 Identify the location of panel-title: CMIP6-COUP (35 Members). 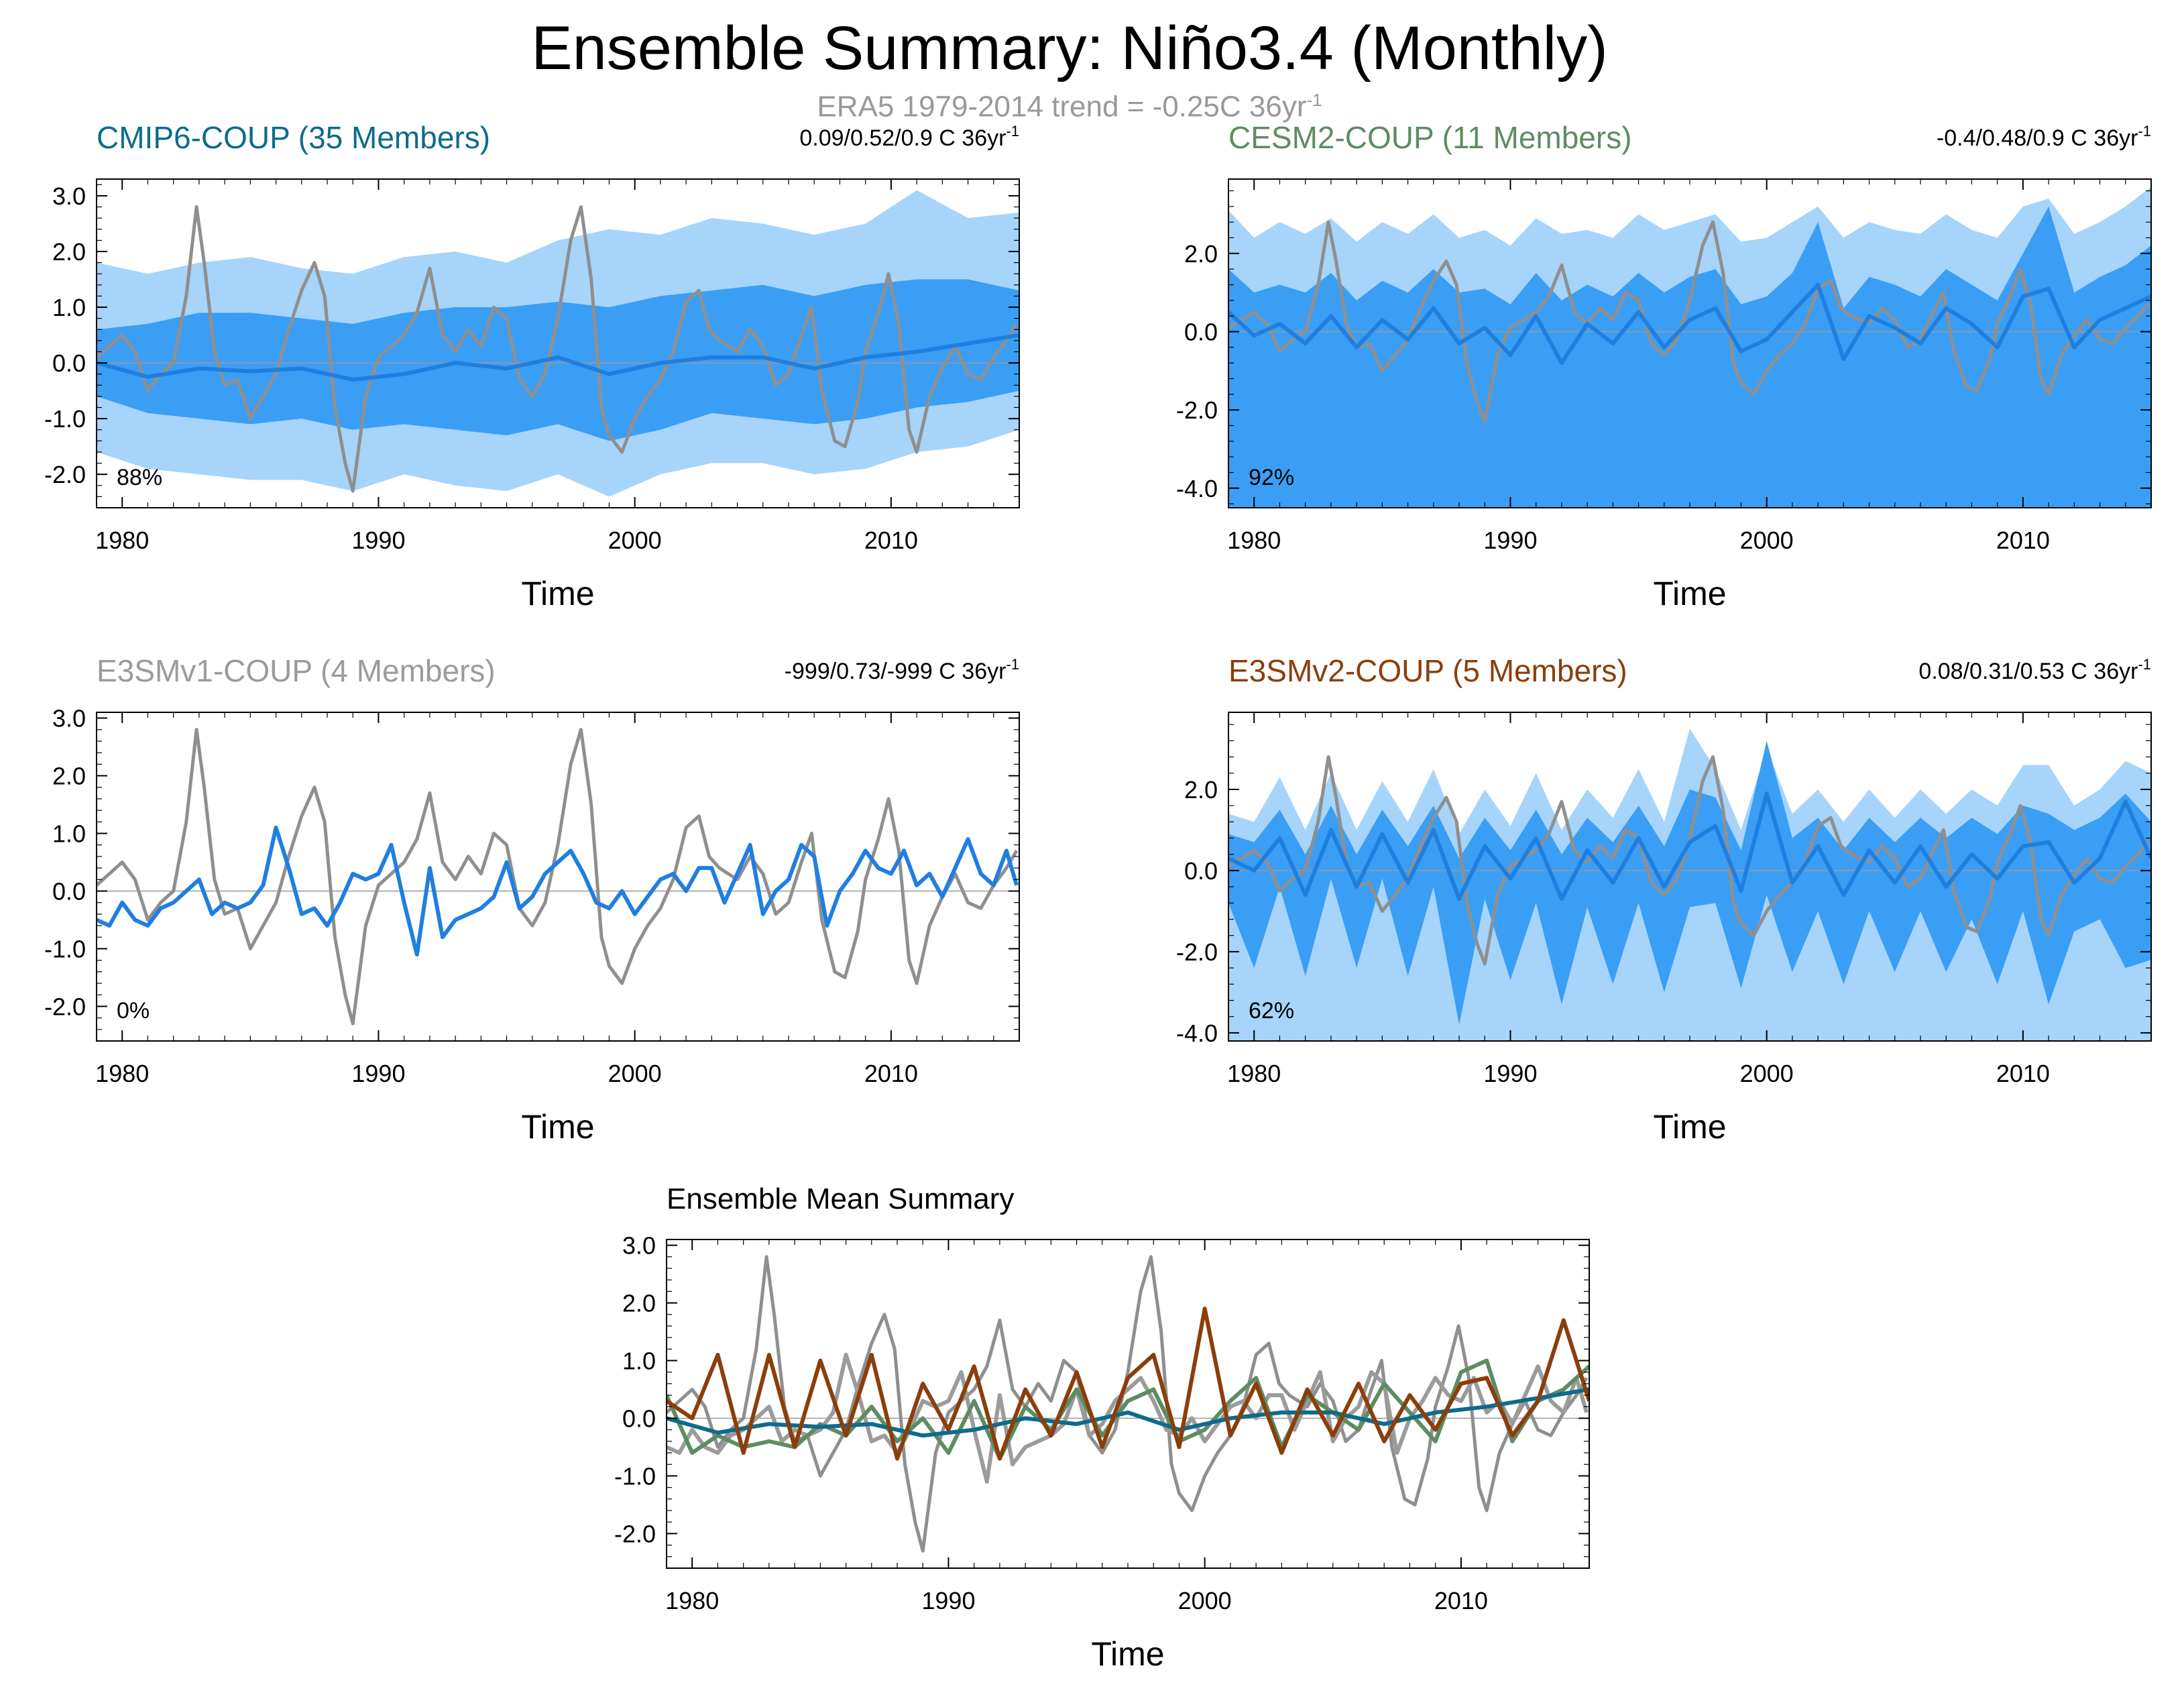
(293, 137).